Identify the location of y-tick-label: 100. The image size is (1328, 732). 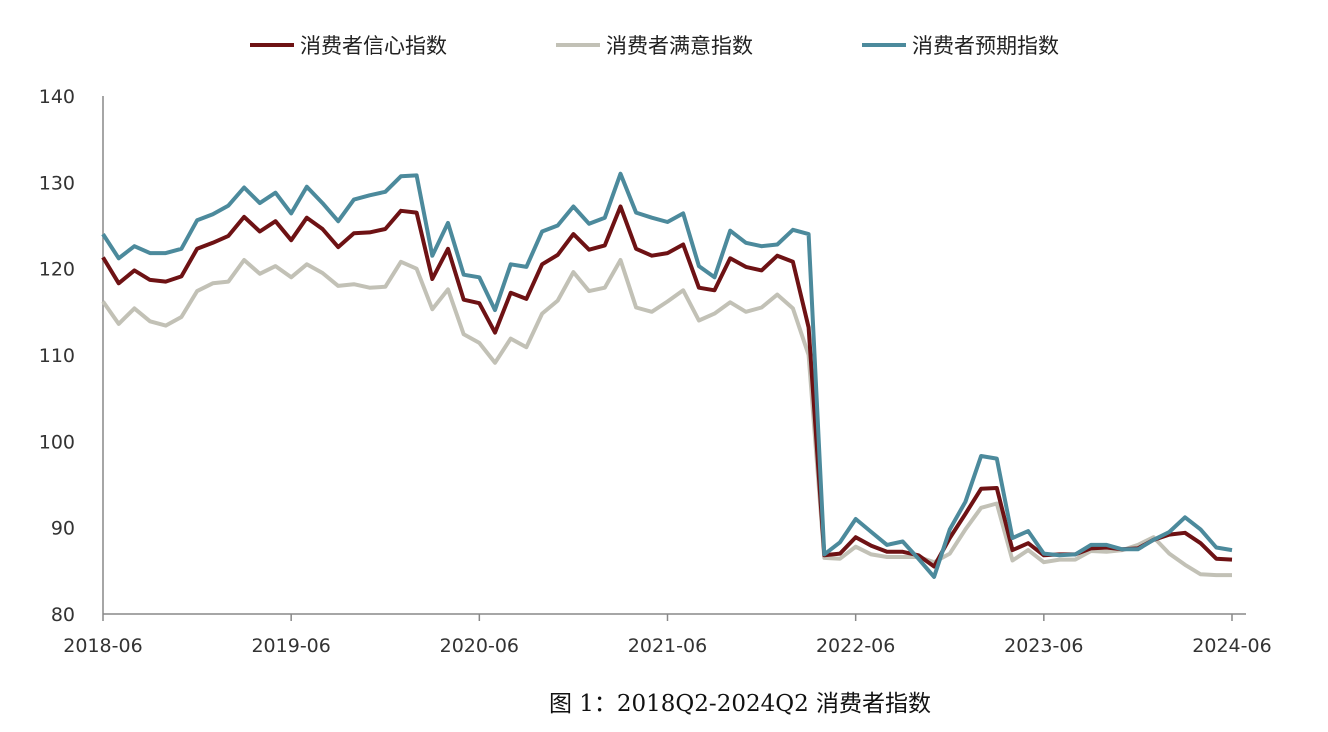
(57, 442).